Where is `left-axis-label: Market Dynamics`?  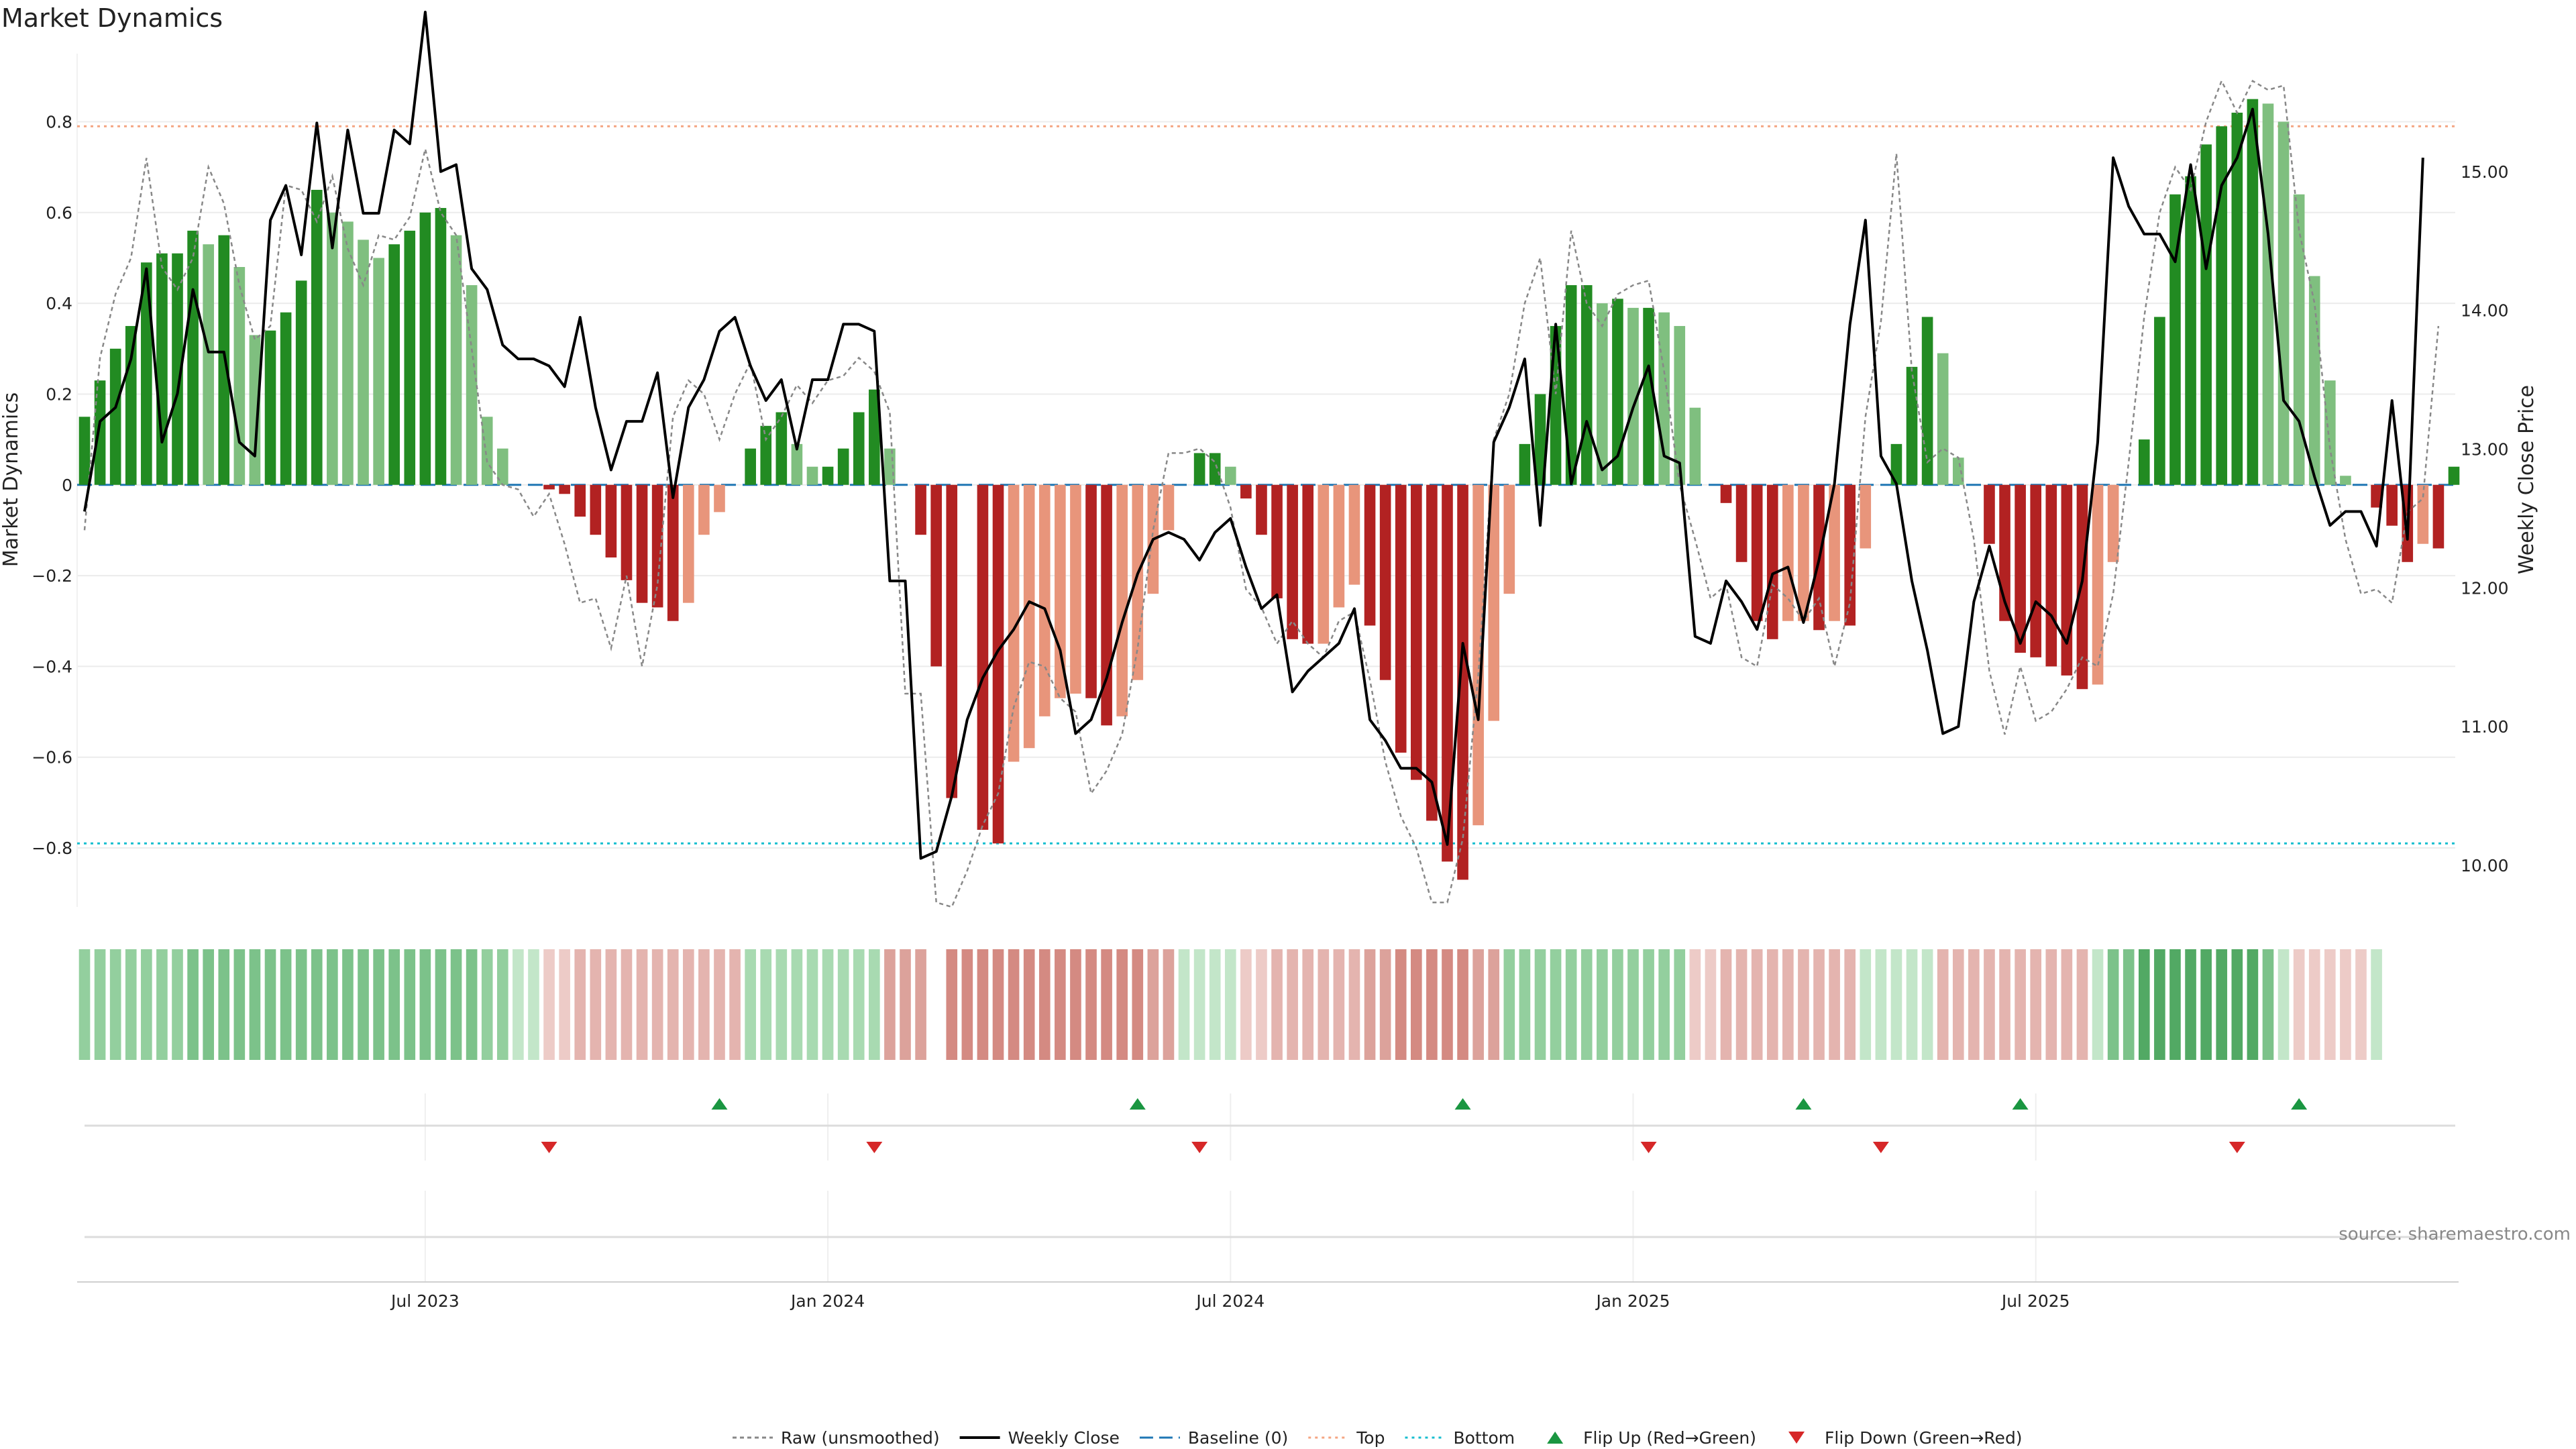
left-axis-label: Market Dynamics is located at coordinates (11, 480).